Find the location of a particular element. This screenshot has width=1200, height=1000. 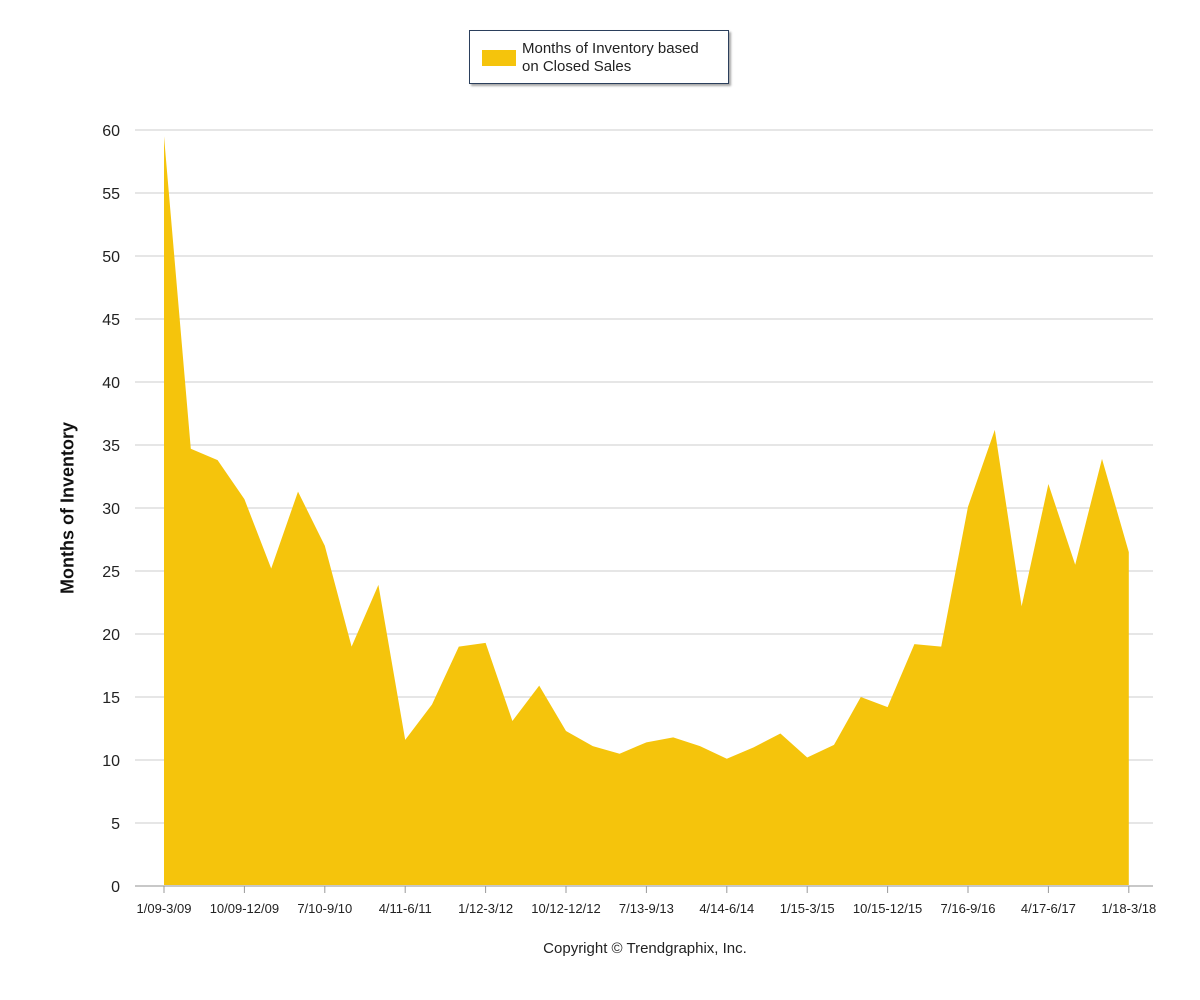

y-tick-label: 55 is located at coordinates (111, 194).